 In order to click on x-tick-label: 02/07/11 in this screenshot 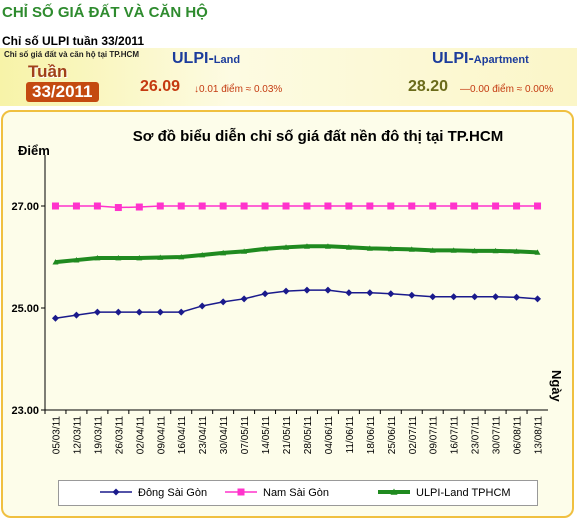, I will do `click(413, 435)`.